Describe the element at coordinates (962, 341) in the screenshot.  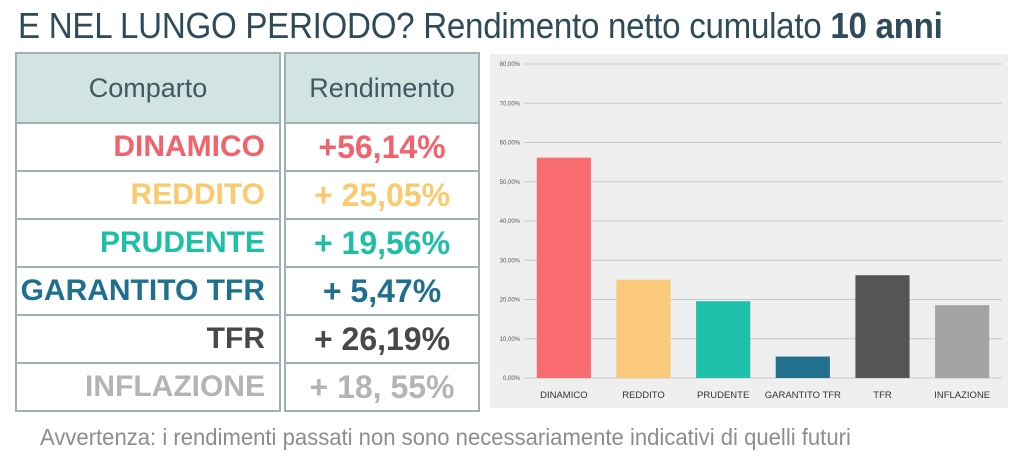
I see `bar-inflazione` at that location.